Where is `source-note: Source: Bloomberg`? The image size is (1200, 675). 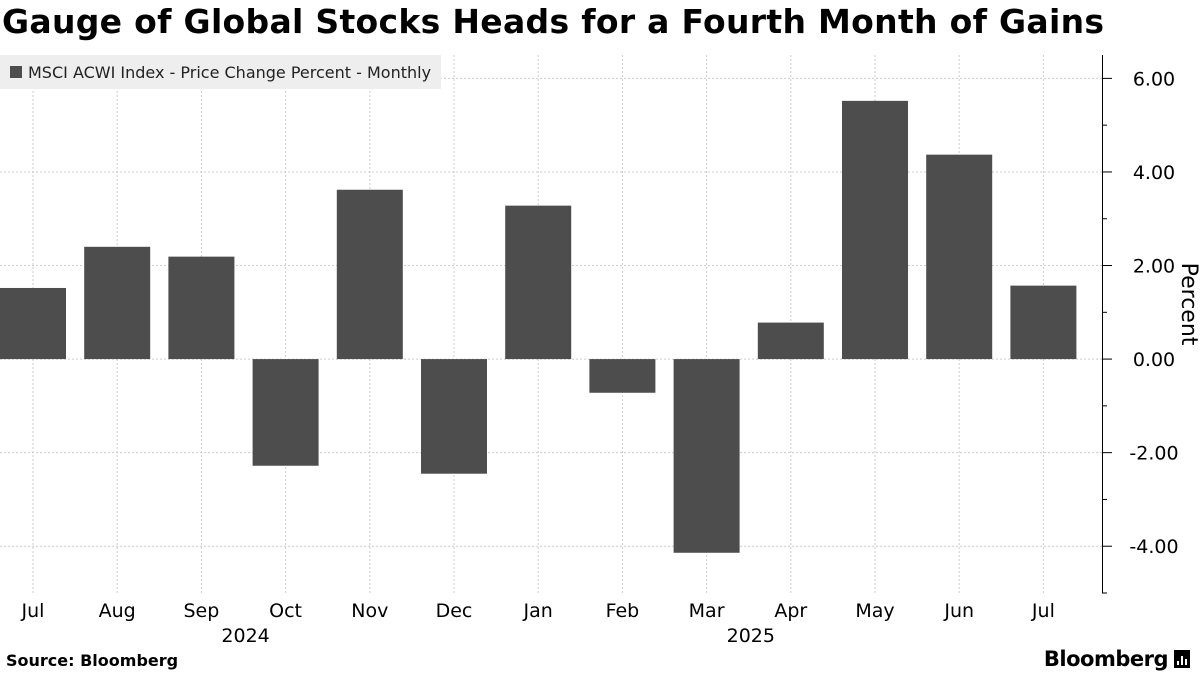
source-note: Source: Bloomberg is located at coordinates (92, 660).